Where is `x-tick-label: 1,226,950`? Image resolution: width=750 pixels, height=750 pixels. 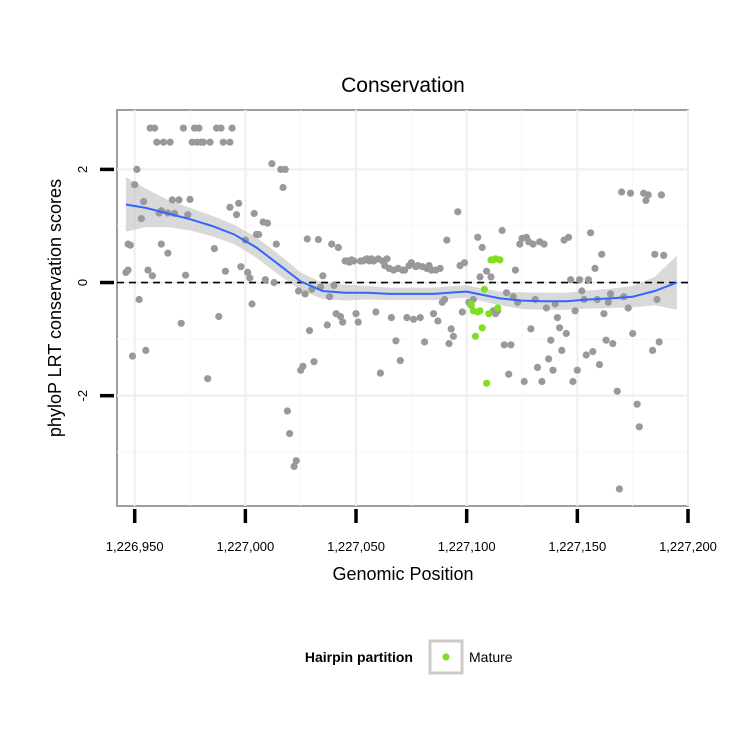 x-tick-label: 1,226,950 is located at coordinates (135, 546).